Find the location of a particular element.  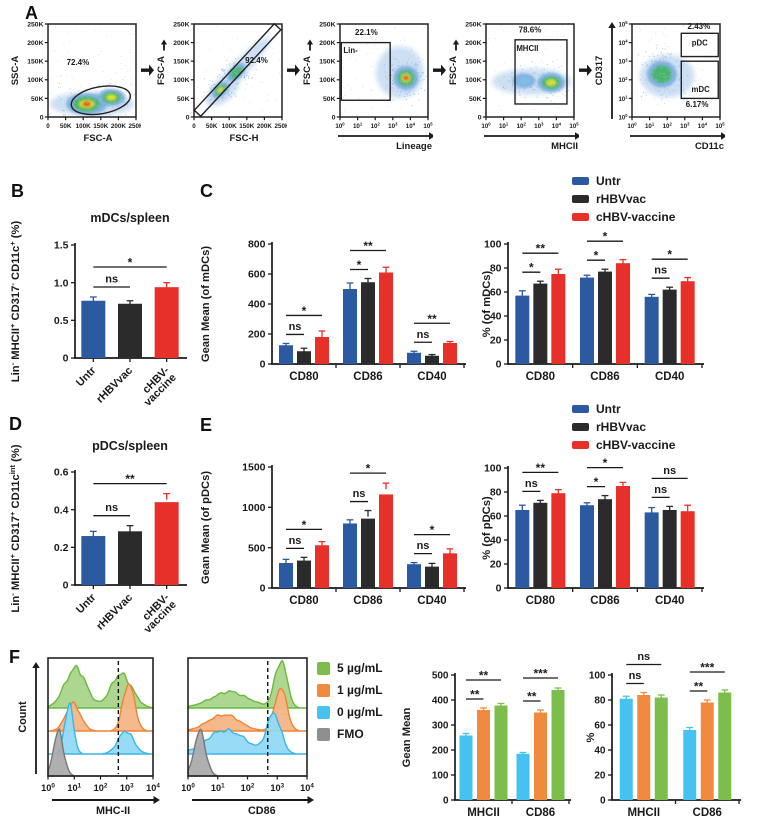

svg-text: 1000 is located at coordinates (254, 508).